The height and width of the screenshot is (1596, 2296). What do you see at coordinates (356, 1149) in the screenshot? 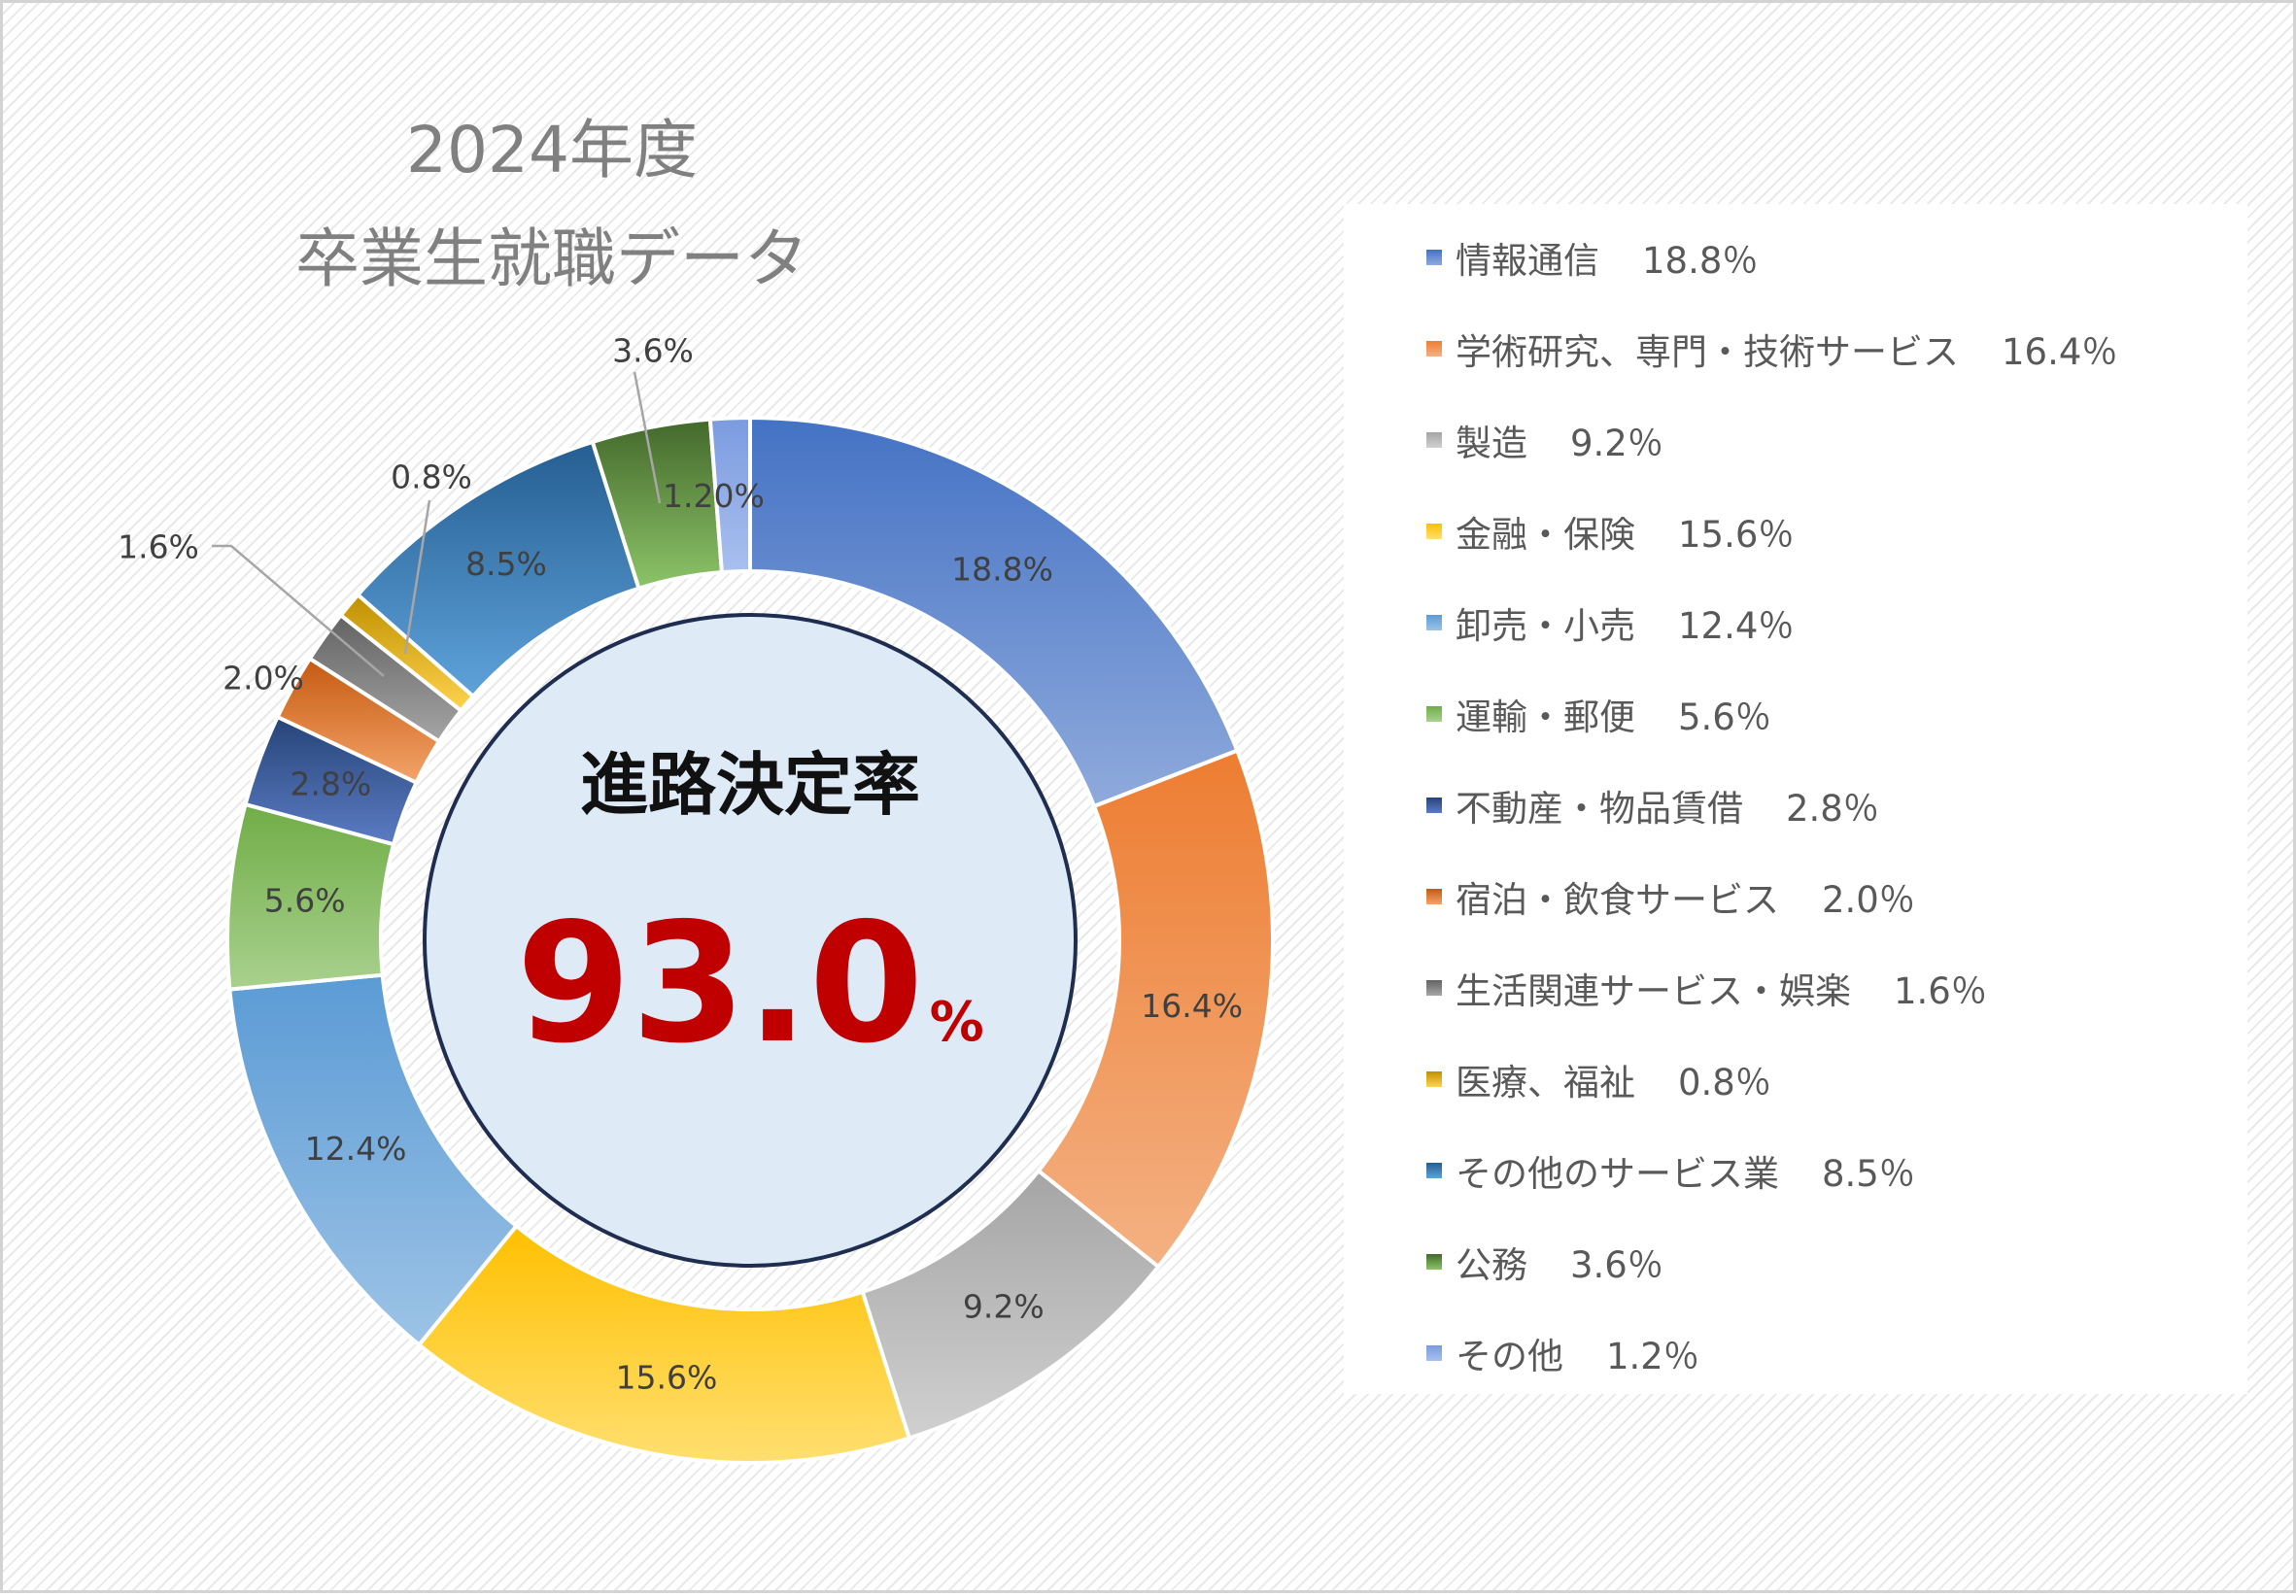
I see `data-label-4: 12.4%` at bounding box center [356, 1149].